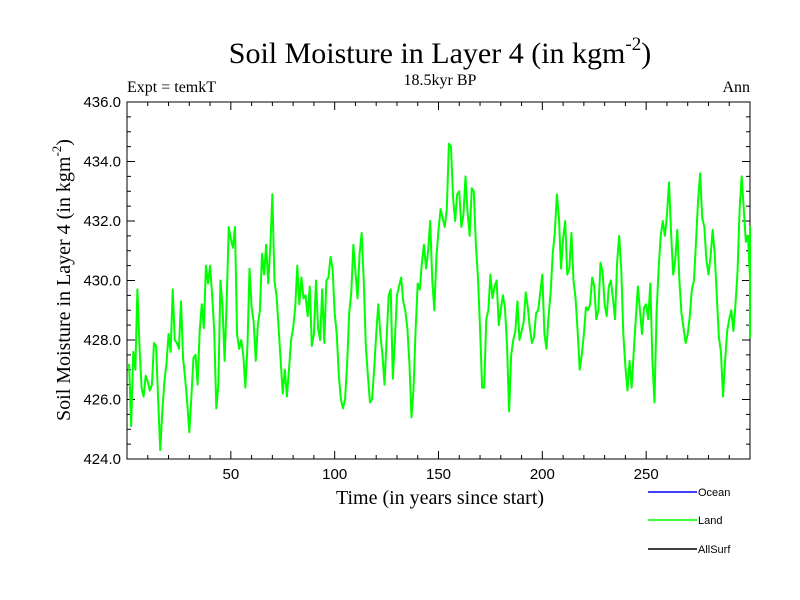  Describe the element at coordinates (736, 87) in the screenshot. I see `subtitle-right: Ann` at that location.